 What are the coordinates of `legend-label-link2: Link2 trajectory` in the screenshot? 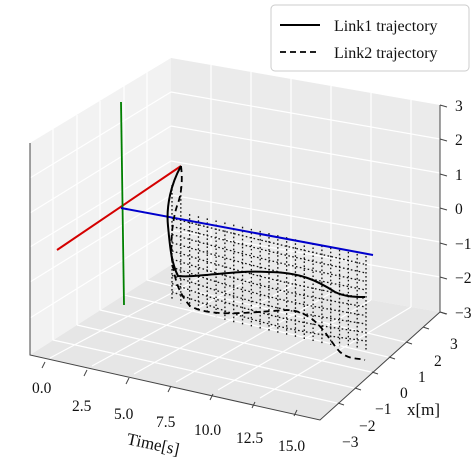 It's located at (386, 53).